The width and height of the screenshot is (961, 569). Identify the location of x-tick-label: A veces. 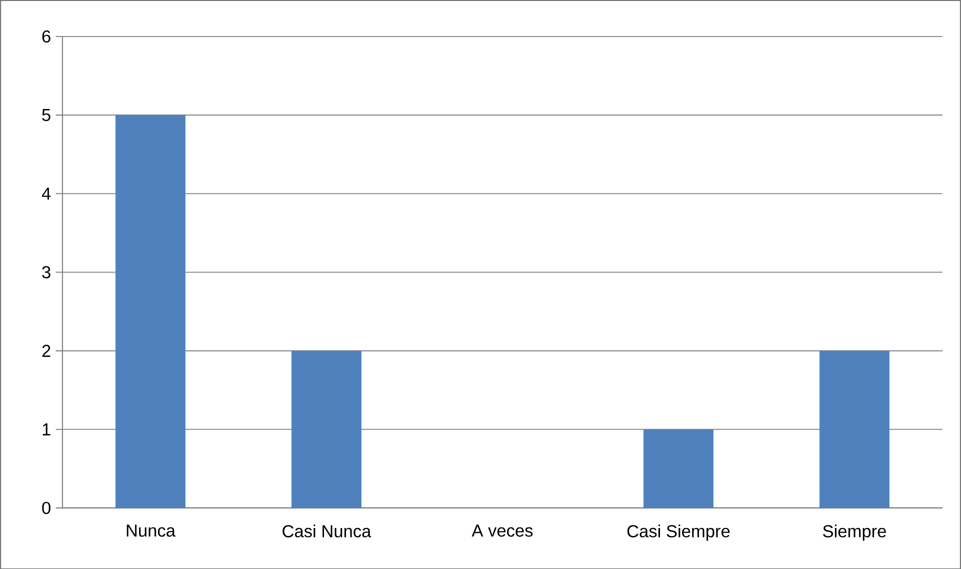
(502, 530).